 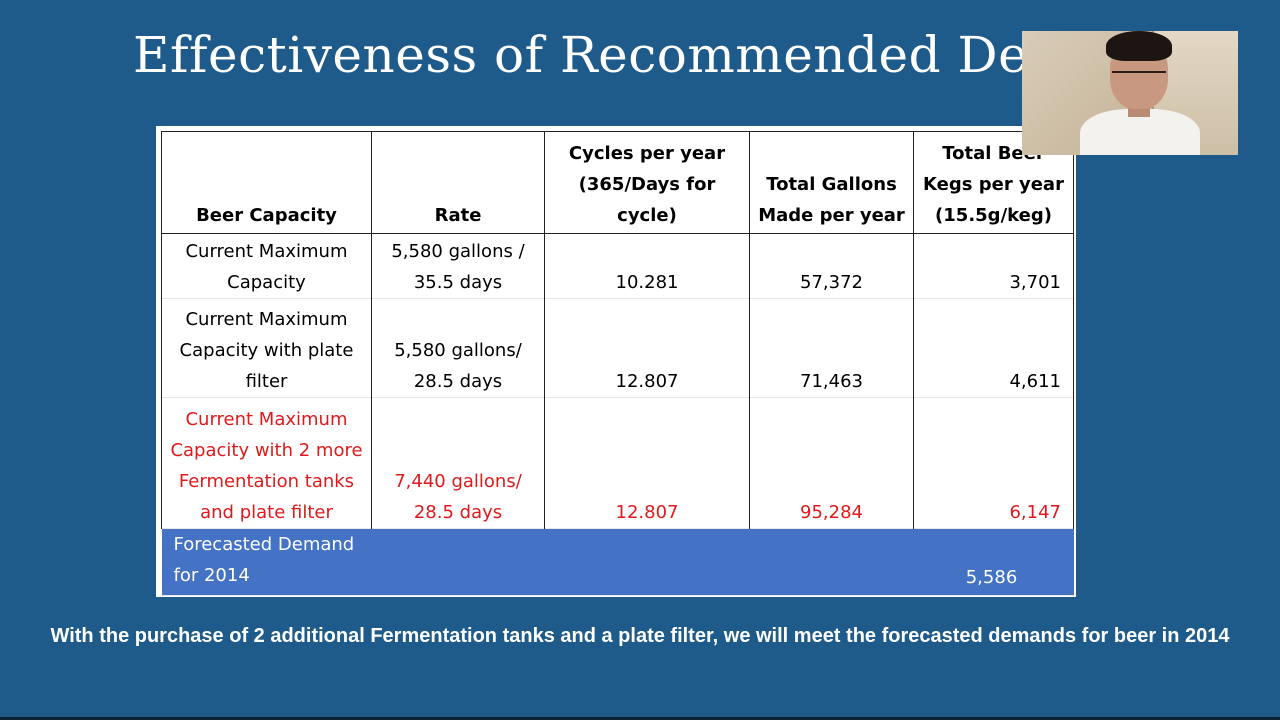 What do you see at coordinates (993, 562) in the screenshot?
I see `cell-demand-kegs: 5,586` at bounding box center [993, 562].